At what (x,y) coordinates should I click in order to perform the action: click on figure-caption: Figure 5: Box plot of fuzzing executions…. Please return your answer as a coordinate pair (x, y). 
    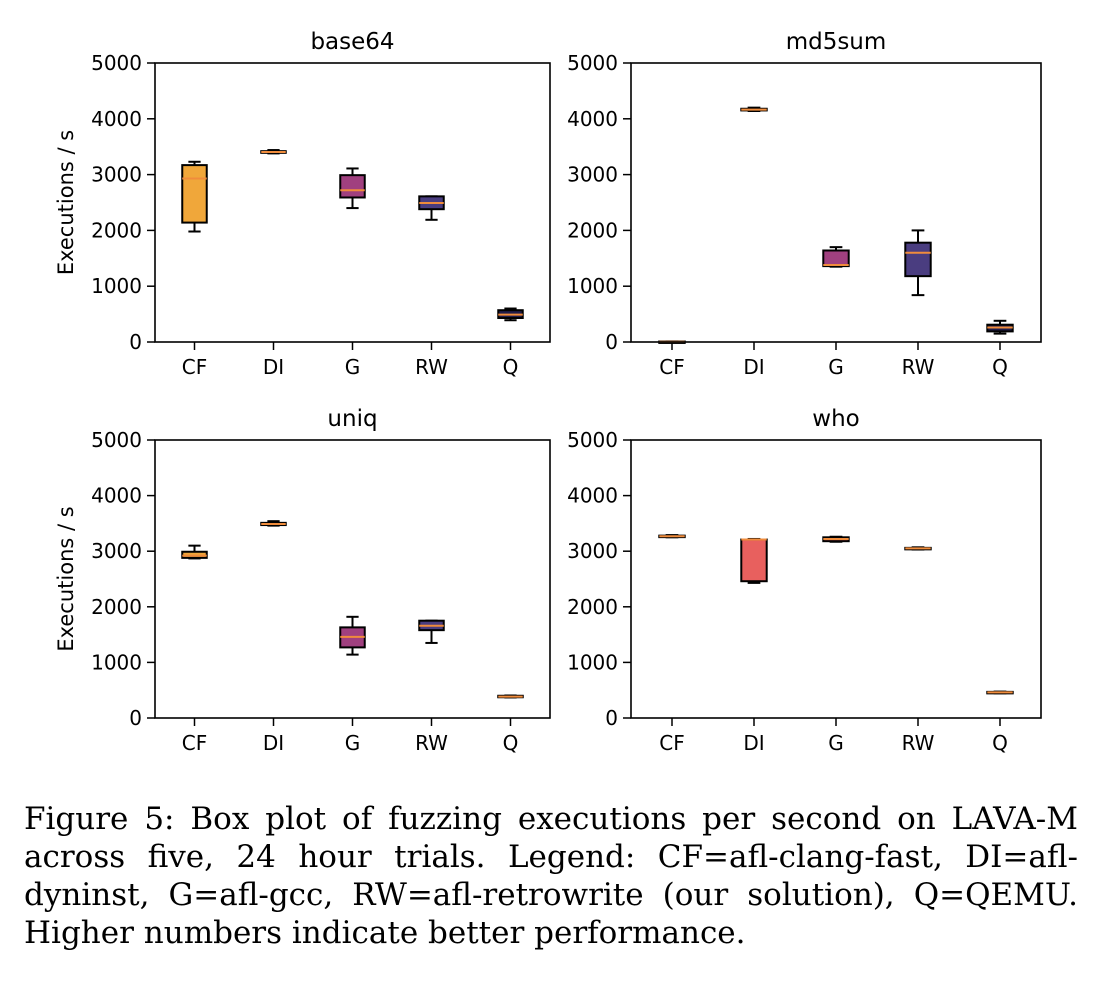
    Looking at the image, I should click on (551, 876).